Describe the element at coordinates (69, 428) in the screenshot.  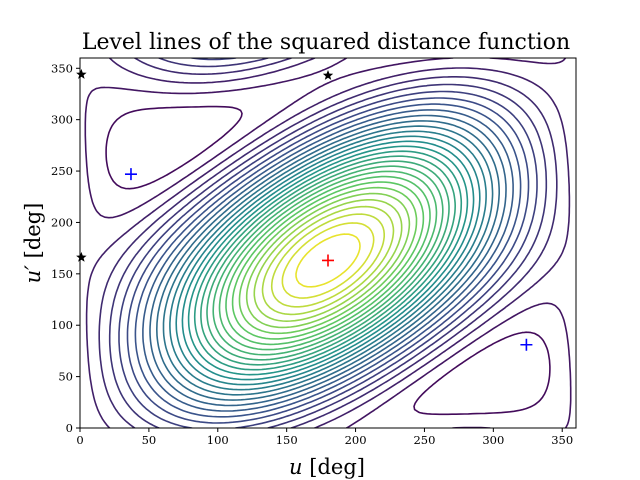
I see `y-tick-label: 0` at that location.